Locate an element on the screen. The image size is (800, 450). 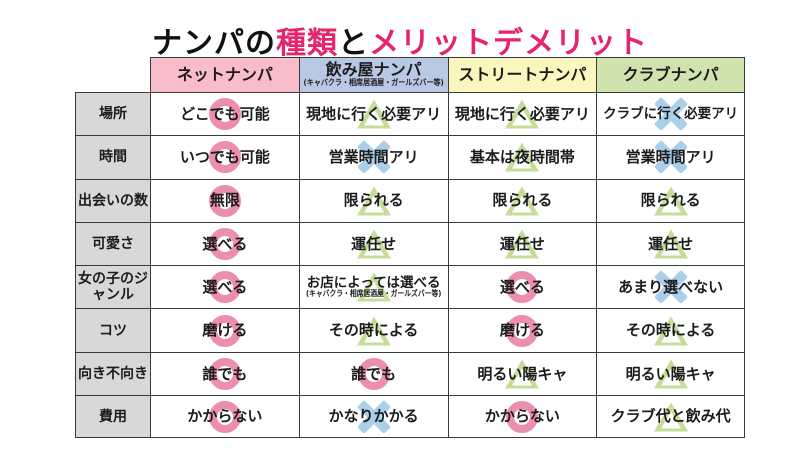
row-header-0: 場所 is located at coordinates (112, 114).